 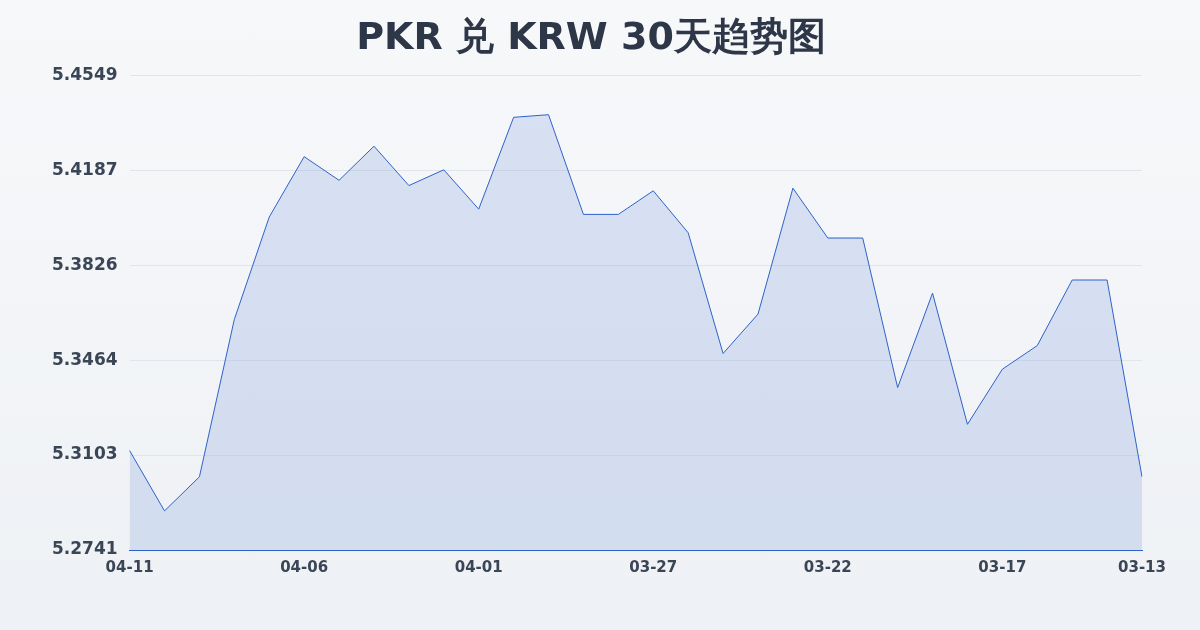 I want to click on x-tick-label: 04-11, so click(x=129, y=566).